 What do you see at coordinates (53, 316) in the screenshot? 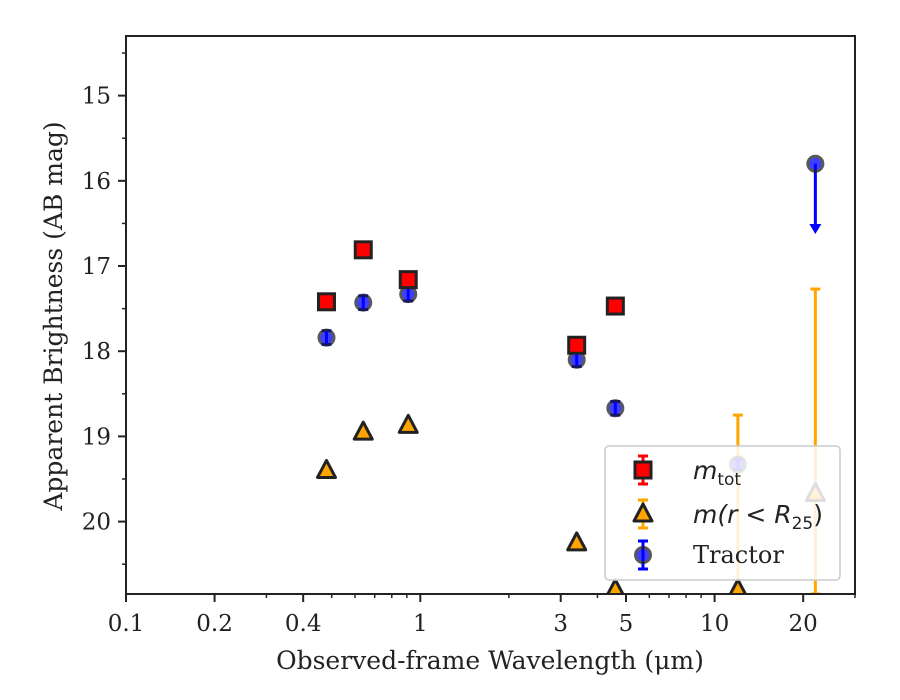
I see `y-axis-title: Apparent Brightness (AB mag)` at bounding box center [53, 316].